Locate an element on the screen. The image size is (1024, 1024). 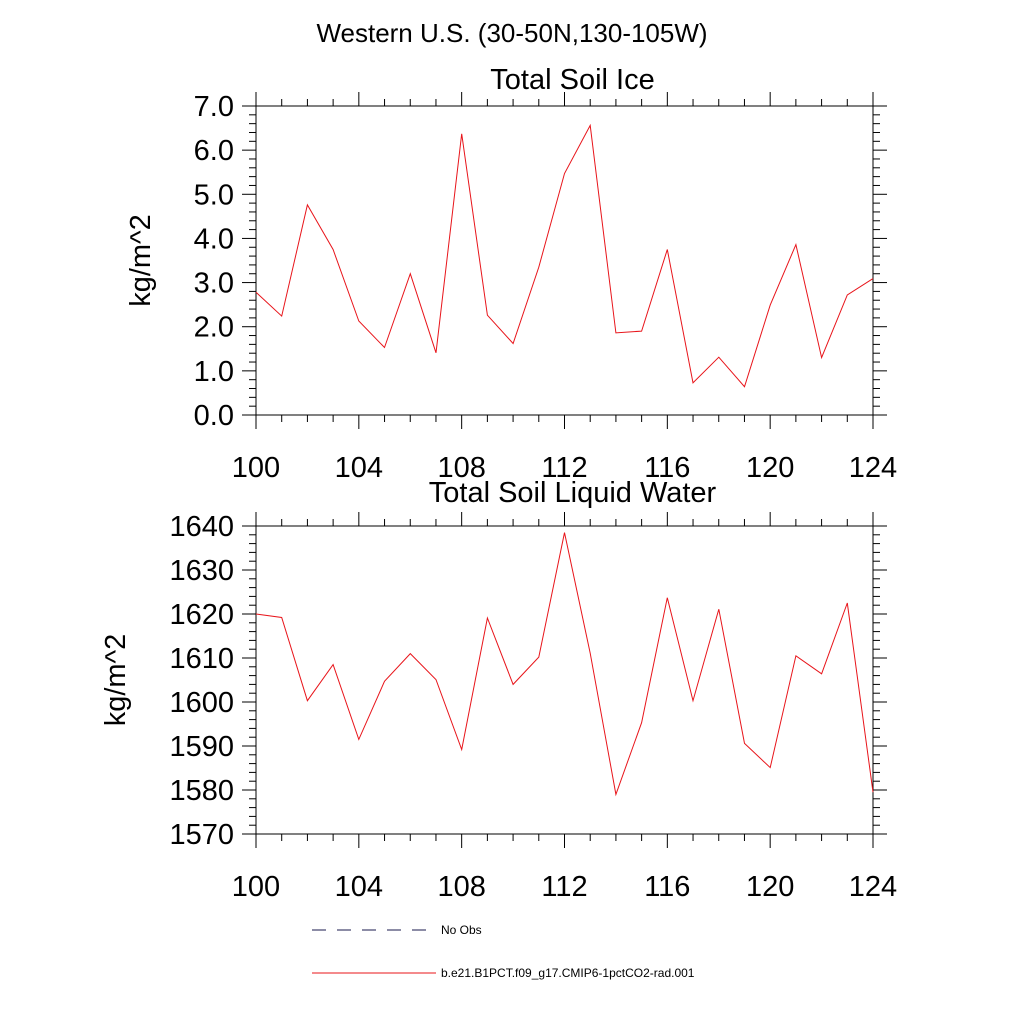
y-tick-label: 1590 is located at coordinates (201, 747).